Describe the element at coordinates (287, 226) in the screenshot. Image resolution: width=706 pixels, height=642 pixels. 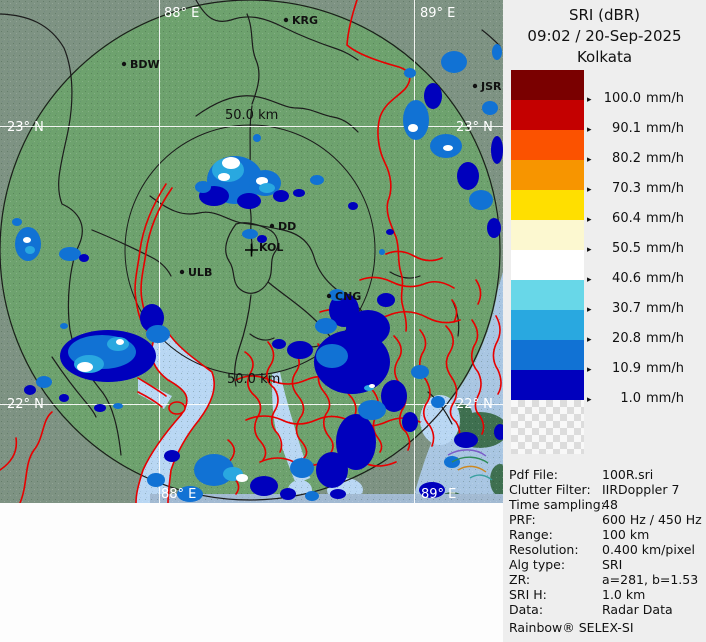
I see `city-label: DD` at that location.